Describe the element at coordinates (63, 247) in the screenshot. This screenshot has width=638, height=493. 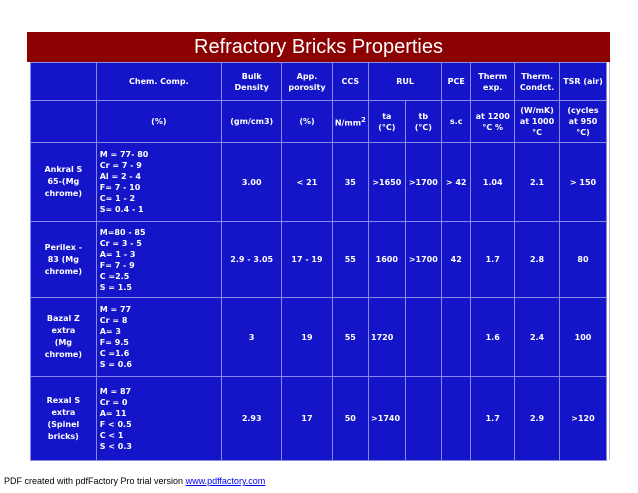
I see `name-line: Perilex -` at that location.